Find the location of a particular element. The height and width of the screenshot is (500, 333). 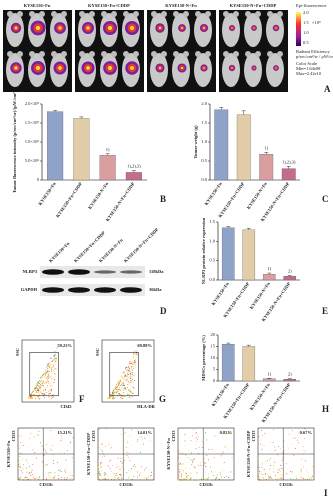

band-size: 118kDa is located at coordinates (156, 271).